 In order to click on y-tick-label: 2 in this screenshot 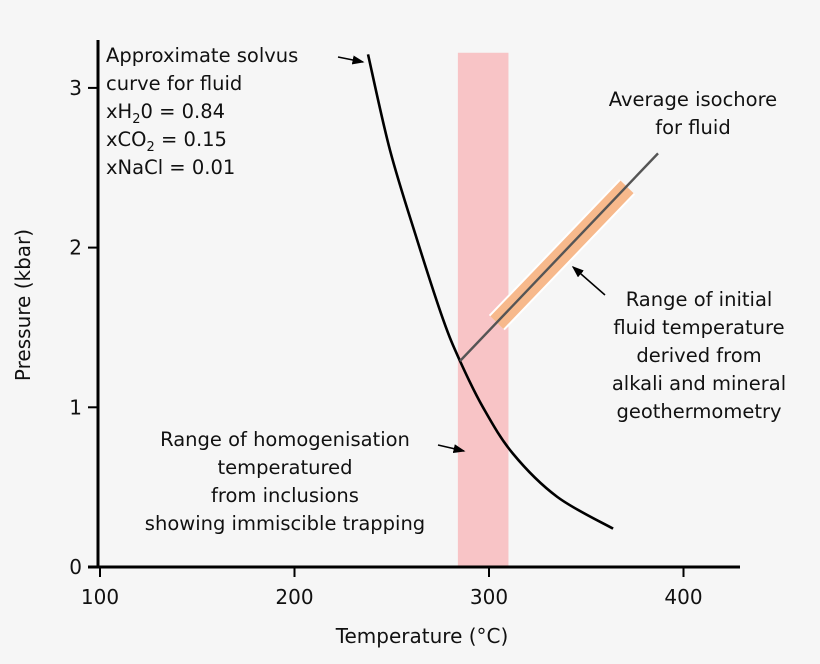, I will do `click(75, 248)`.